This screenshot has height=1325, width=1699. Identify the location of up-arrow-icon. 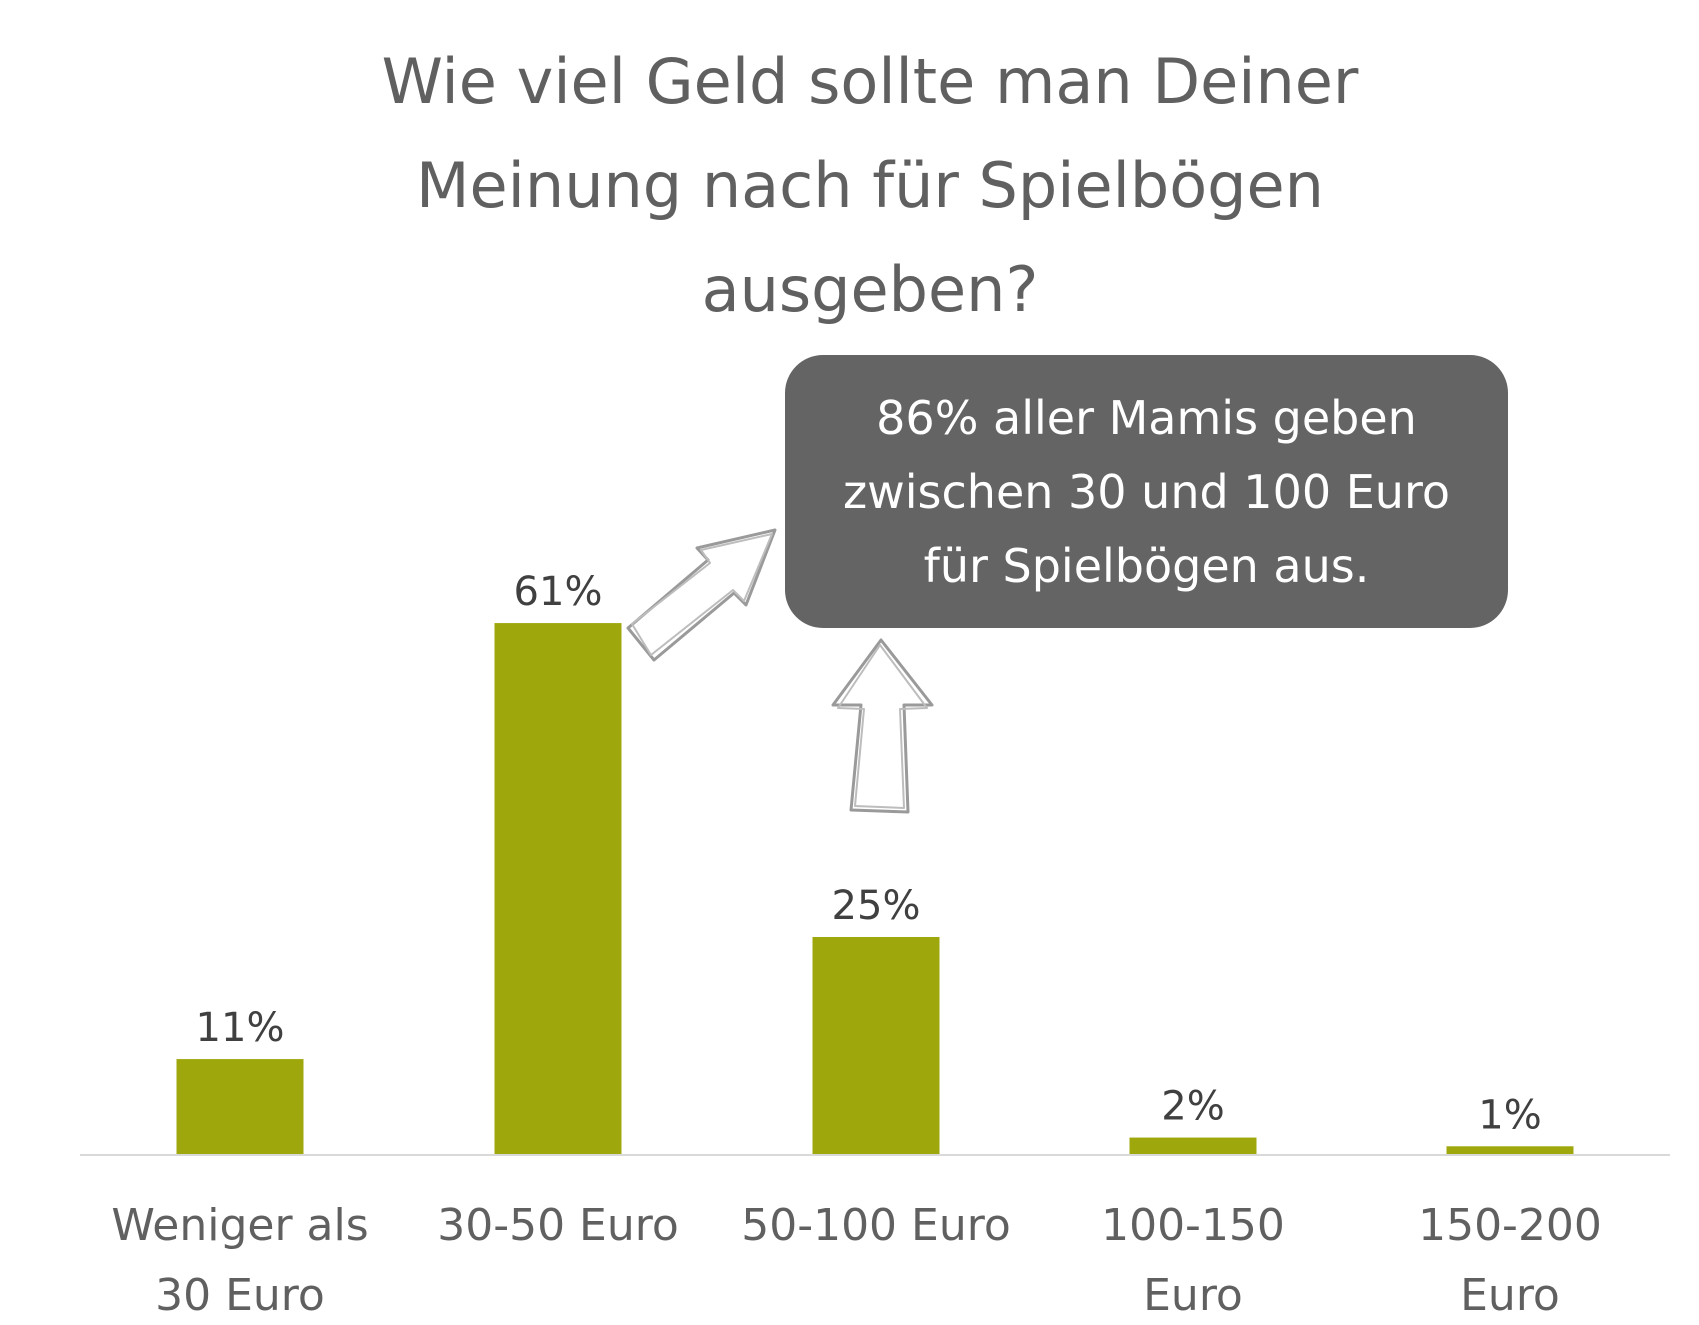
(882, 726).